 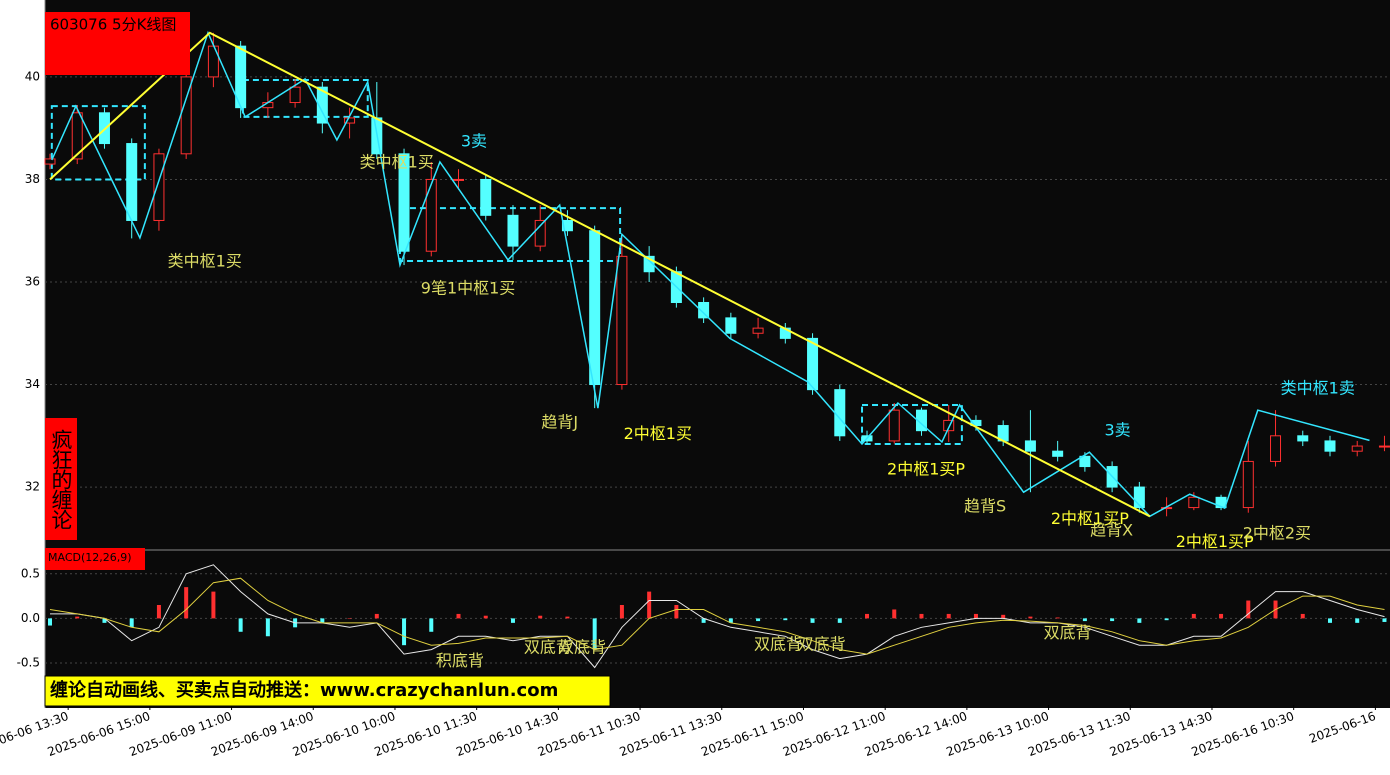 What do you see at coordinates (61, 479) in the screenshot?
I see `side-label: 疯狂的缠论` at bounding box center [61, 479].